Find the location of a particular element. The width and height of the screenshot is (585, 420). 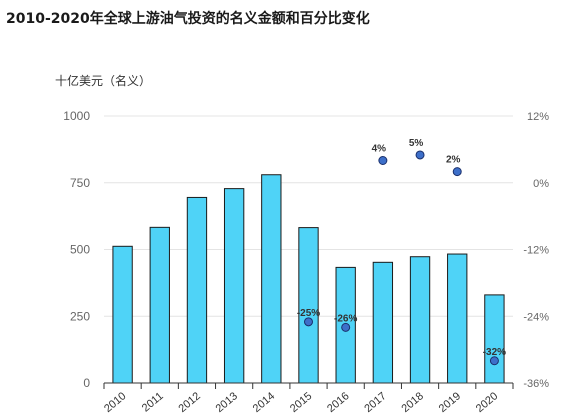

x-tick-label: 2012 is located at coordinates (189, 402).